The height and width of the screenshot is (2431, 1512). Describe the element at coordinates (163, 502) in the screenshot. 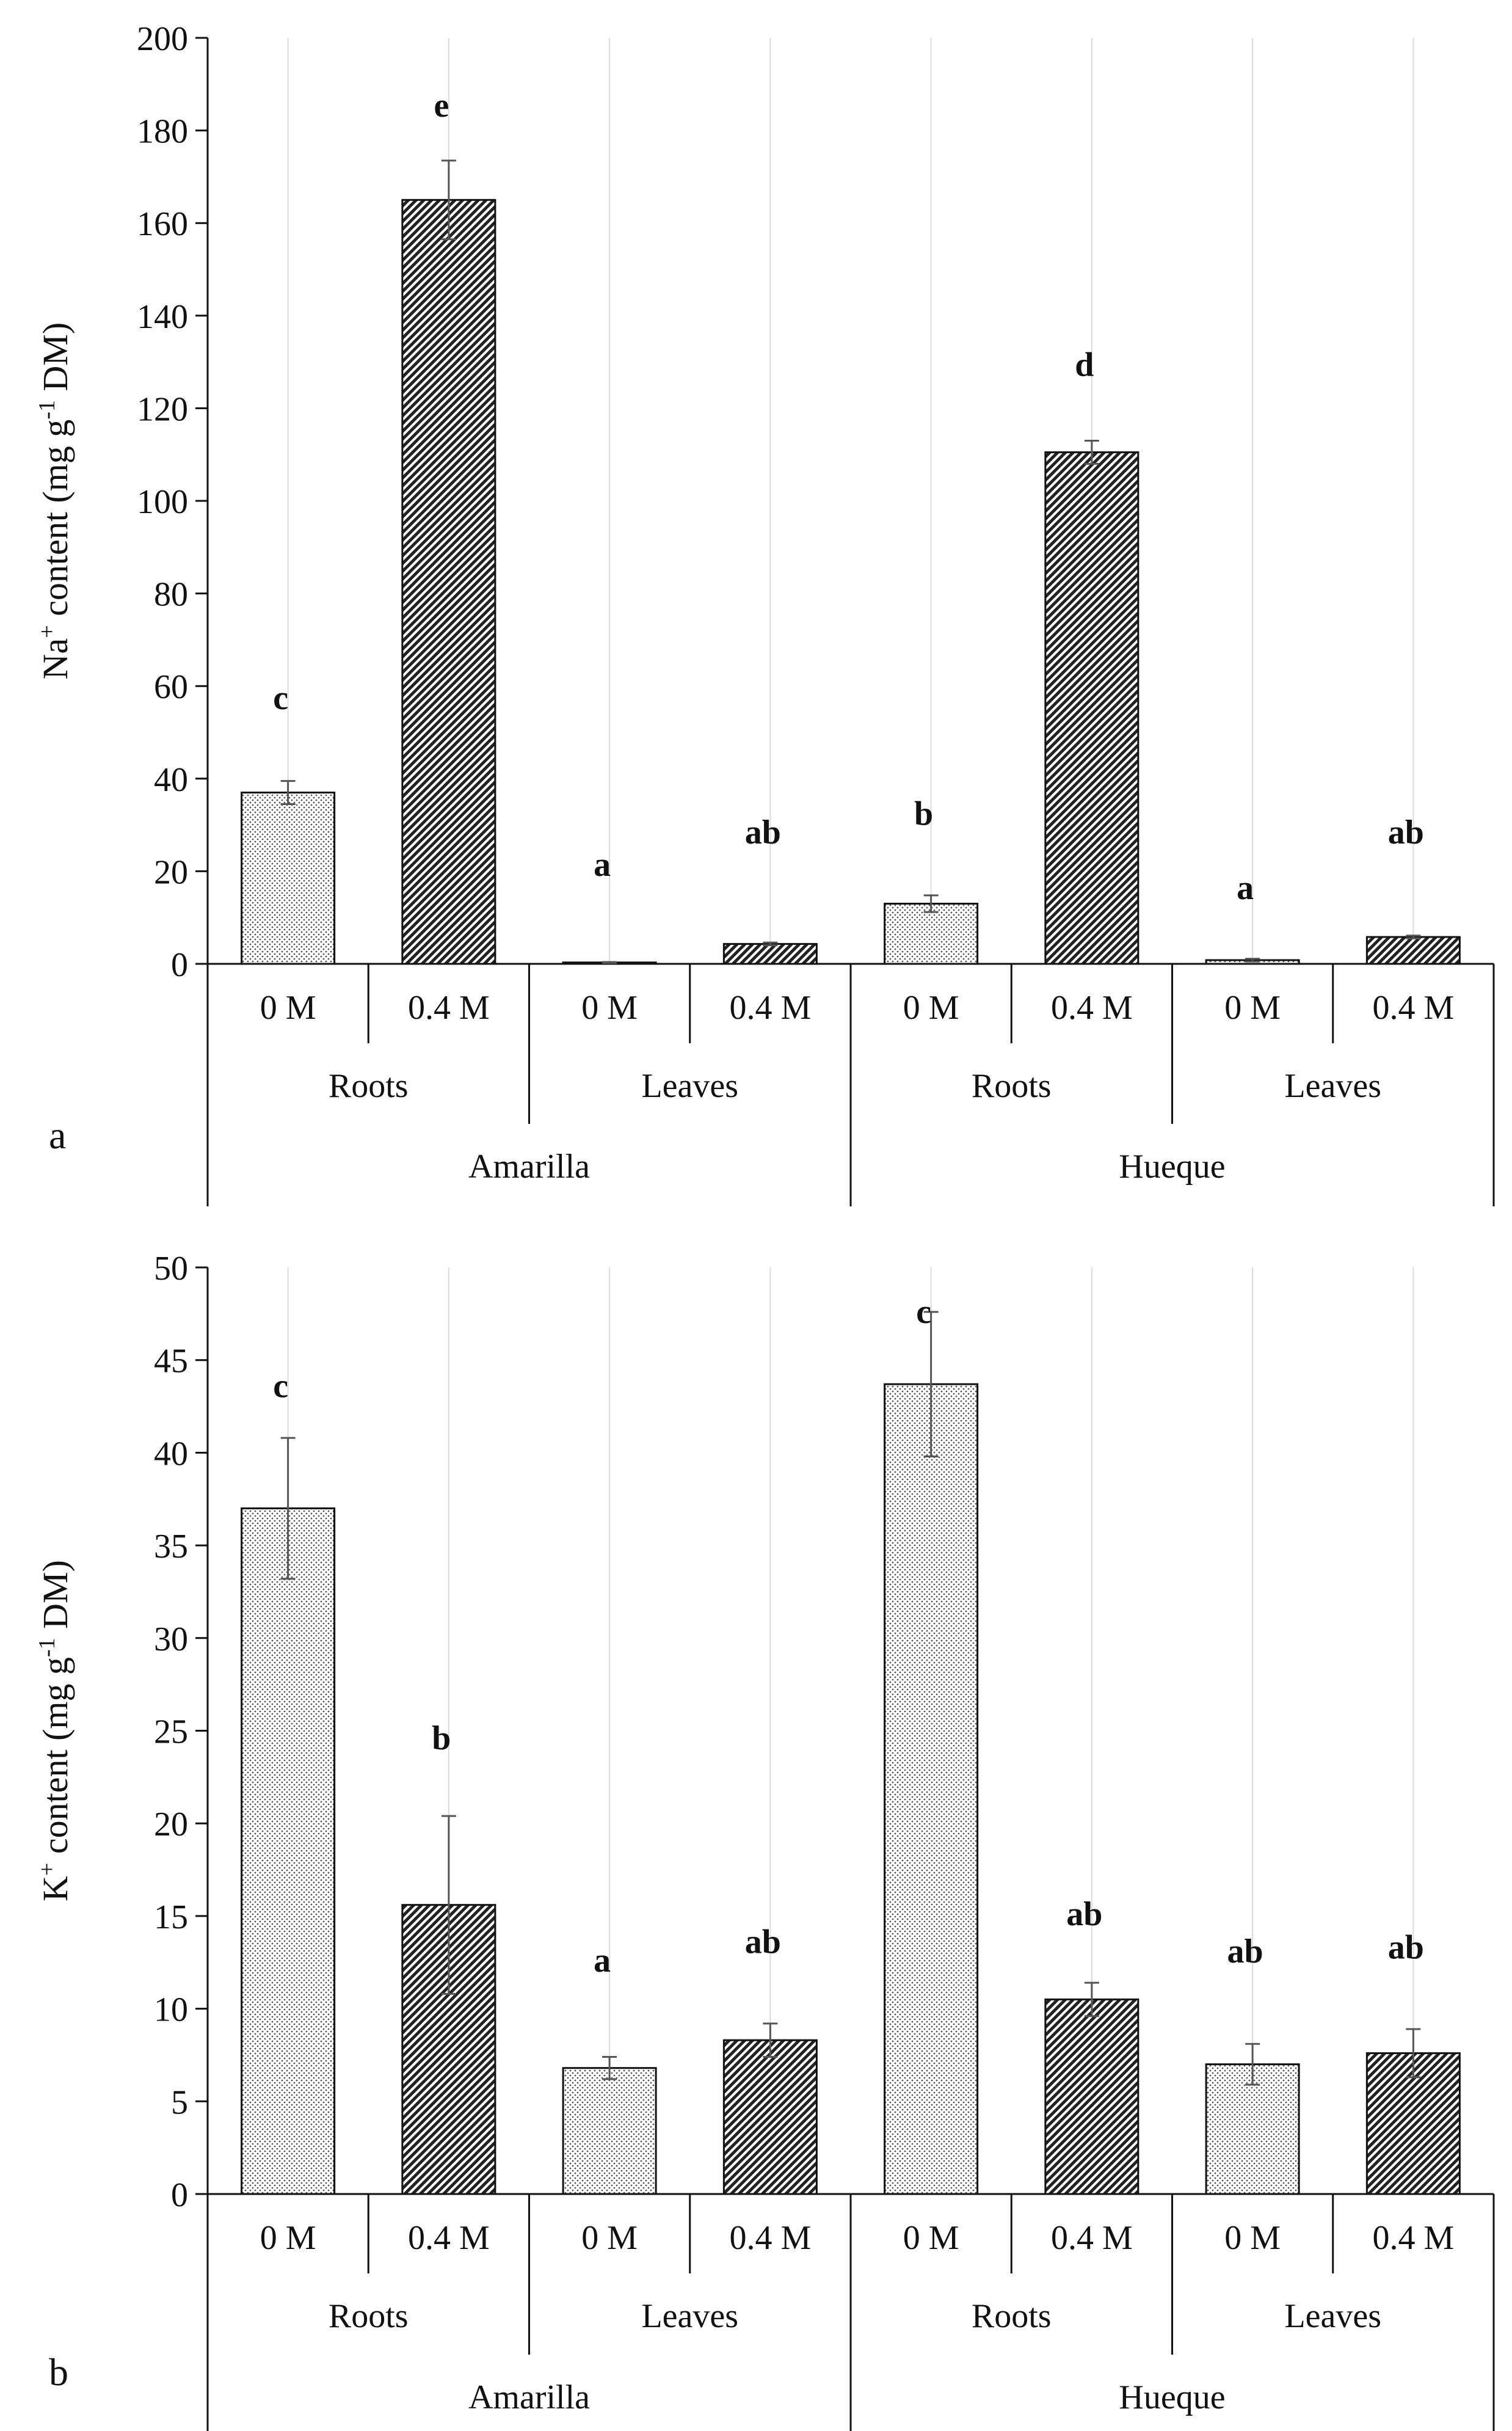

I see `y-tick-label: 100` at that location.